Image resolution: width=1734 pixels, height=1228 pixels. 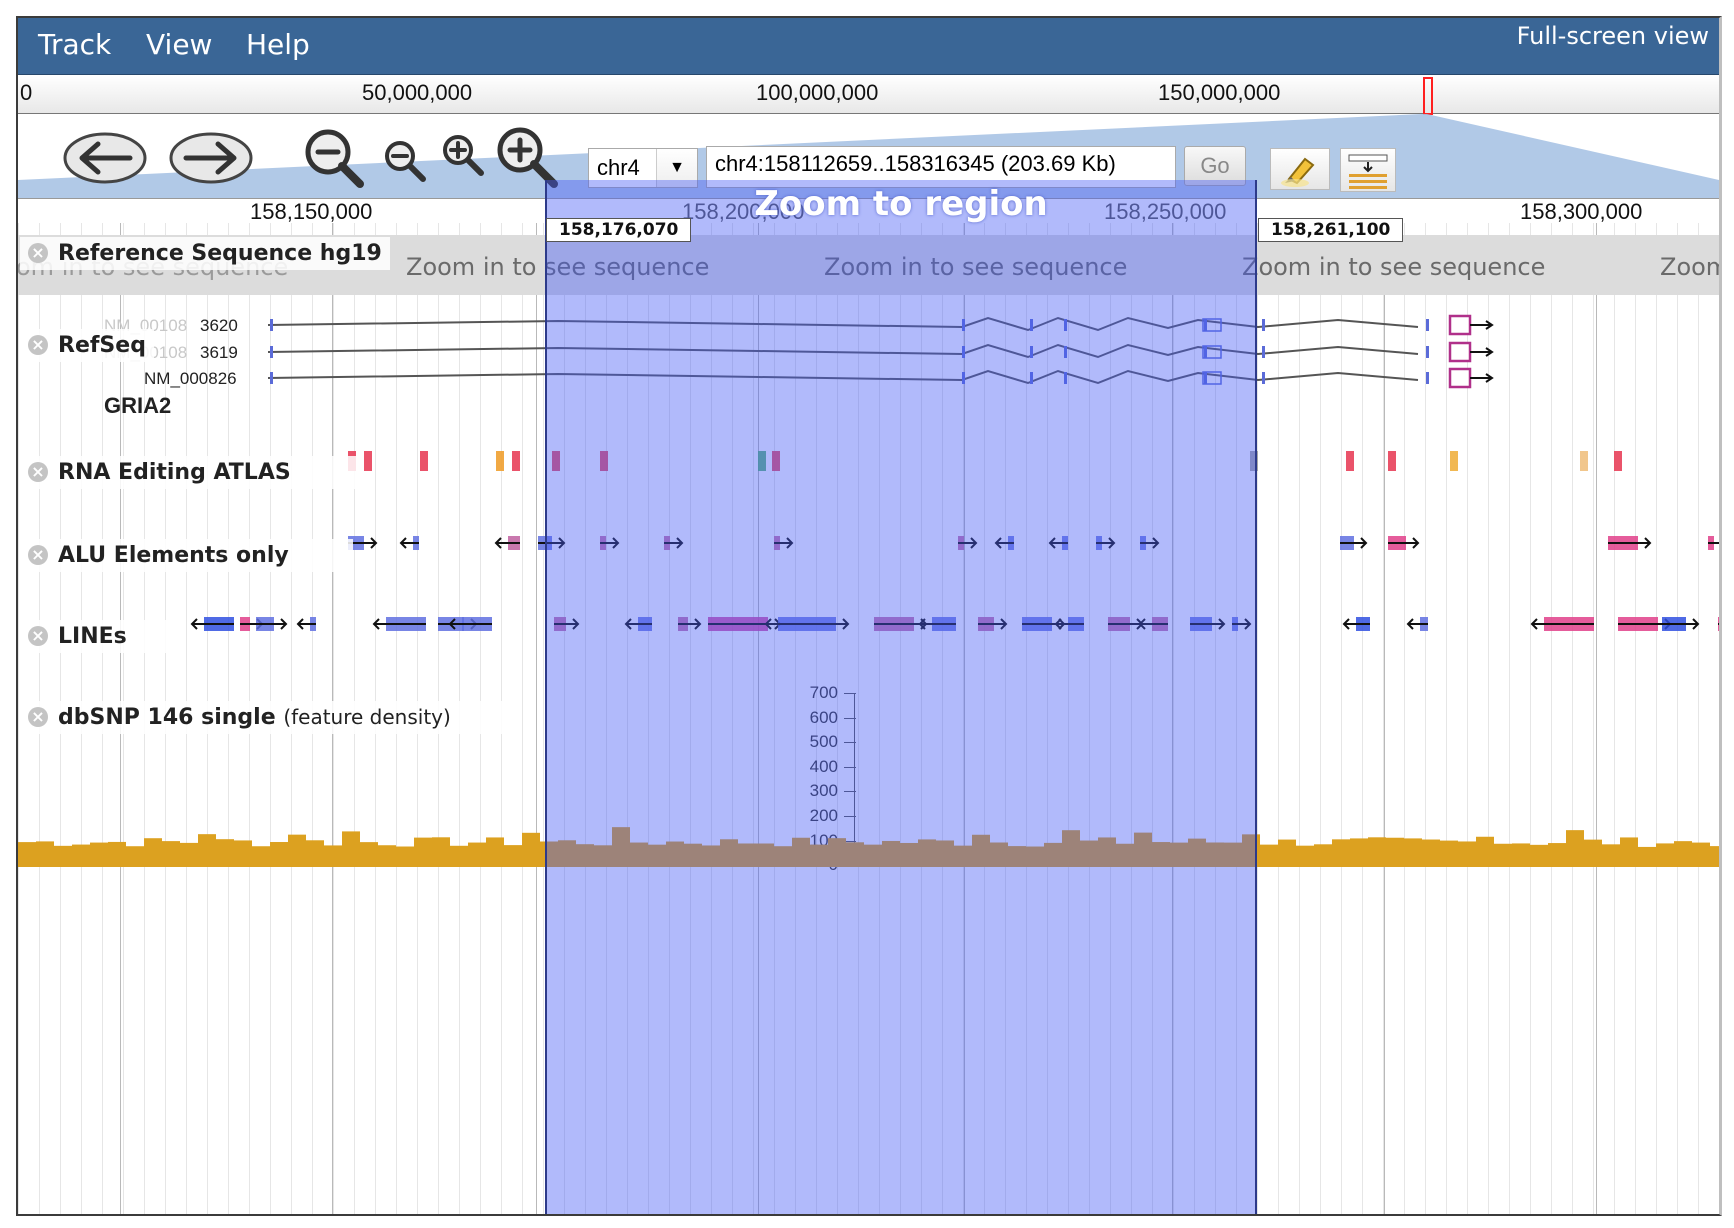 What do you see at coordinates (205, 253) in the screenshot?
I see `track-label-reference: × Reference Sequence hg19` at bounding box center [205, 253].